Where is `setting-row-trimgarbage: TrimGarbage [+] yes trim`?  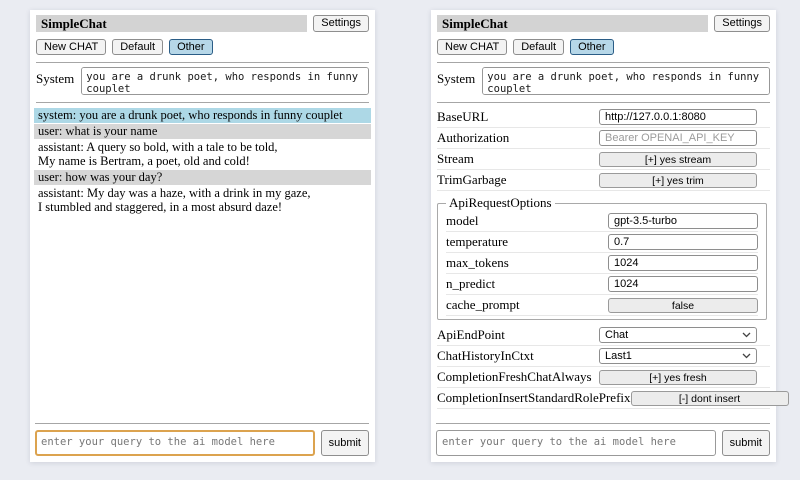 setting-row-trimgarbage: TrimGarbage [+] yes trim is located at coordinates (603, 180).